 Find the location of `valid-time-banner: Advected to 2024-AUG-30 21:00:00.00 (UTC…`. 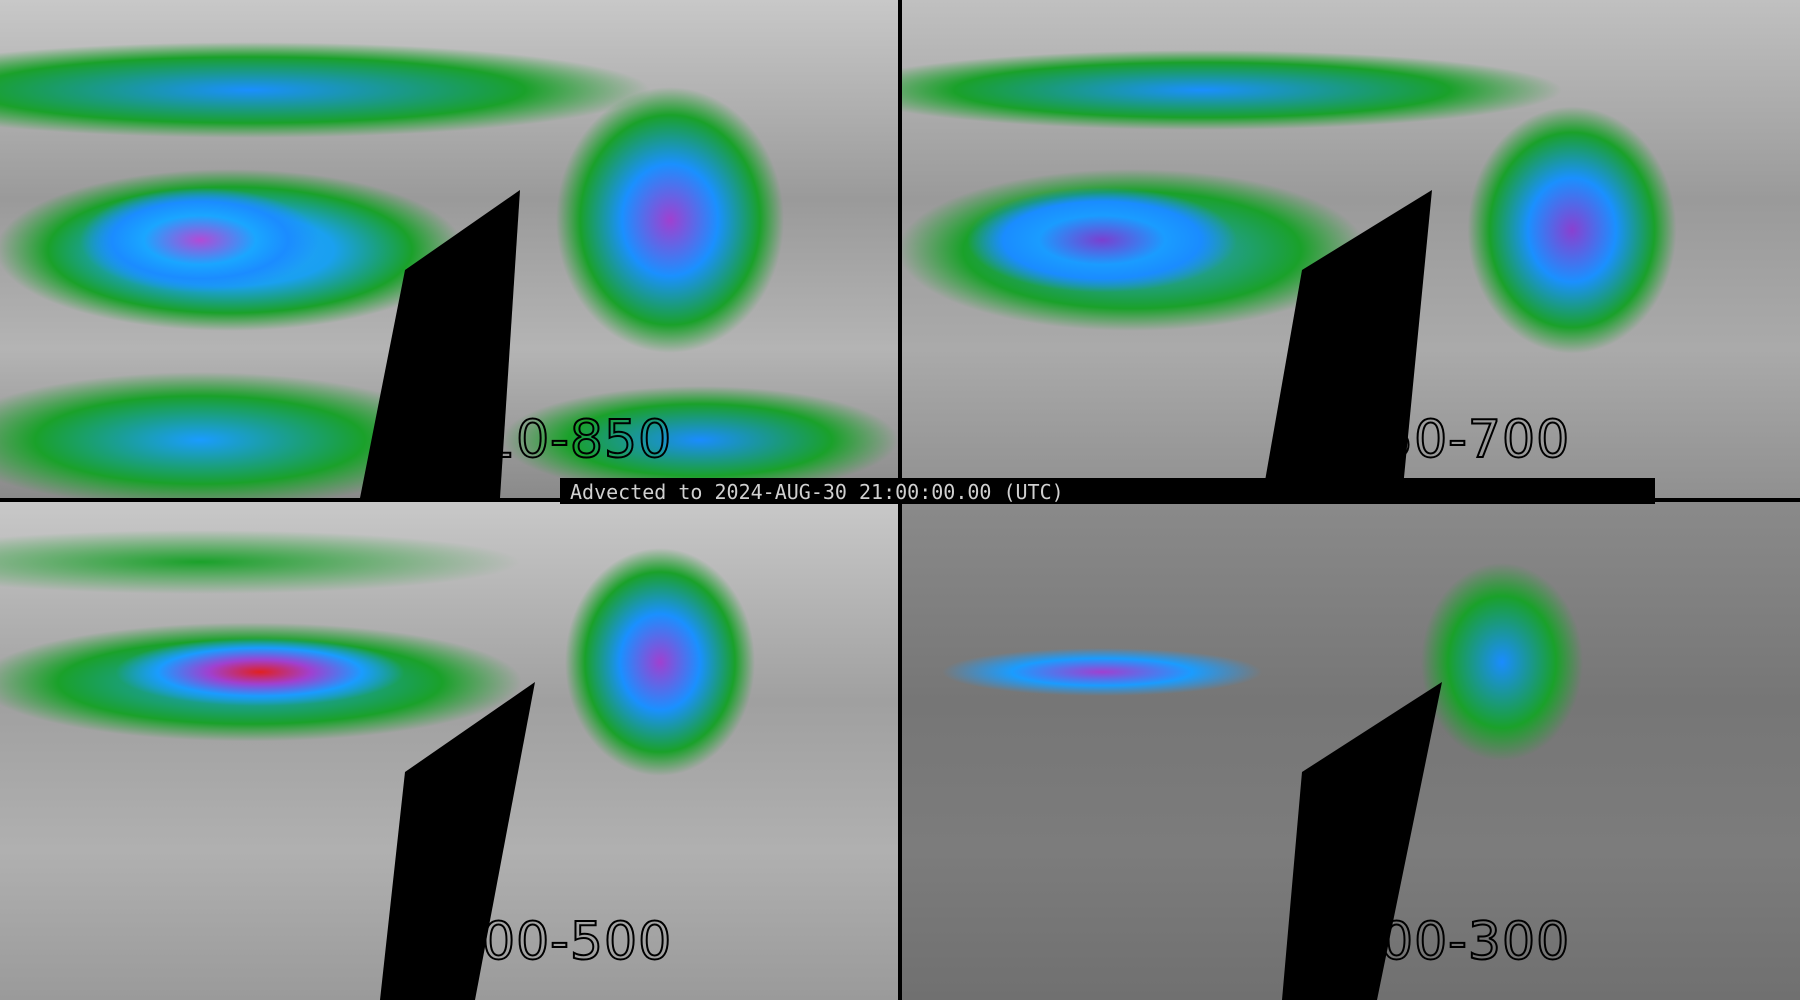

valid-time-banner: Advected to 2024-AUG-30 21:00:00.00 (UTC… is located at coordinates (1107, 491).